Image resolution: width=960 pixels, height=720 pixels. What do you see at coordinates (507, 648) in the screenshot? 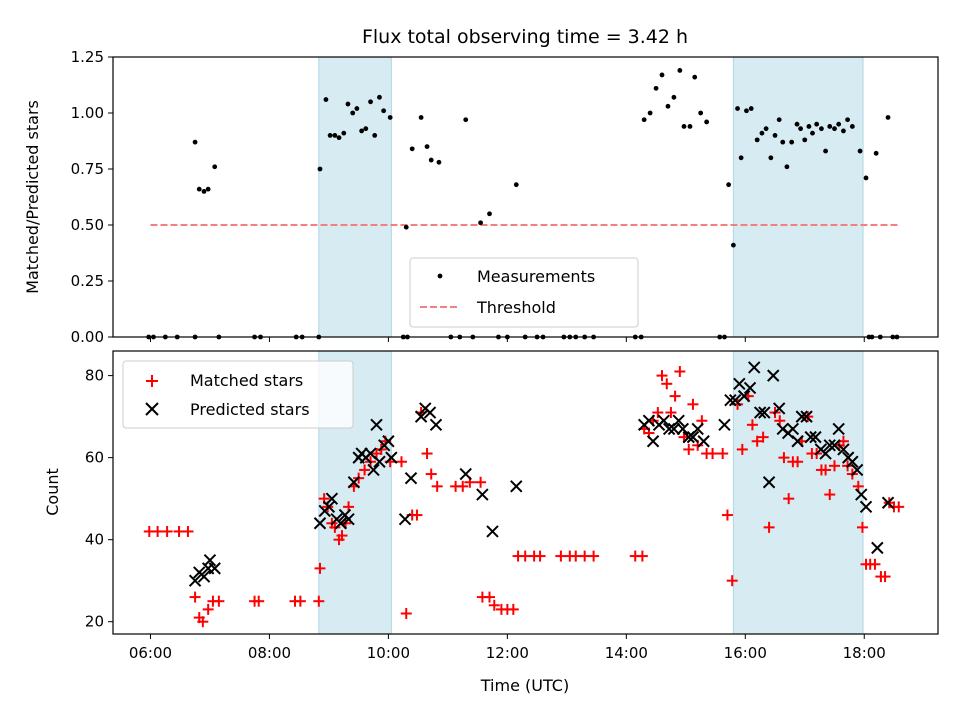
I see `bottom-x-axis: 06:00 08:00 10:00 12:00 14:00 16:00 18:00` at bounding box center [507, 648].